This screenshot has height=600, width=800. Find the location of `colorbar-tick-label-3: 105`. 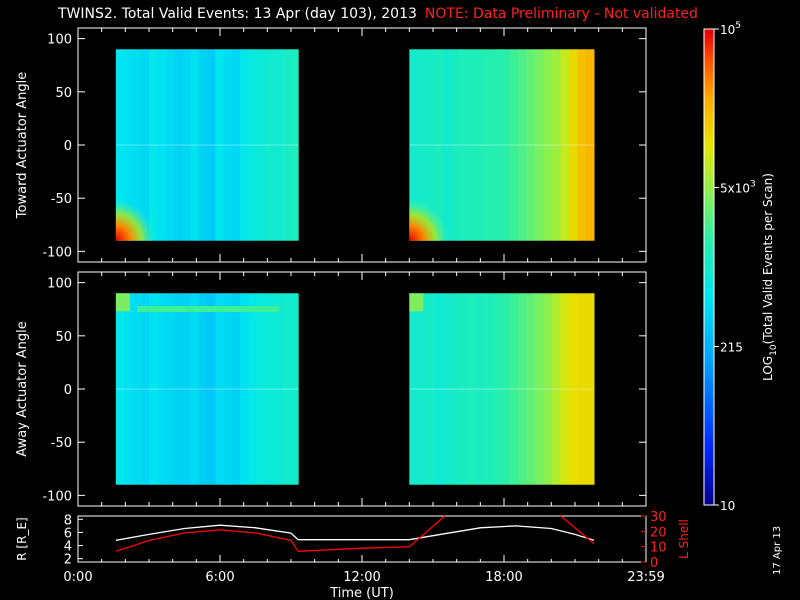

colorbar-tick-label-3: 105 is located at coordinates (730, 29).